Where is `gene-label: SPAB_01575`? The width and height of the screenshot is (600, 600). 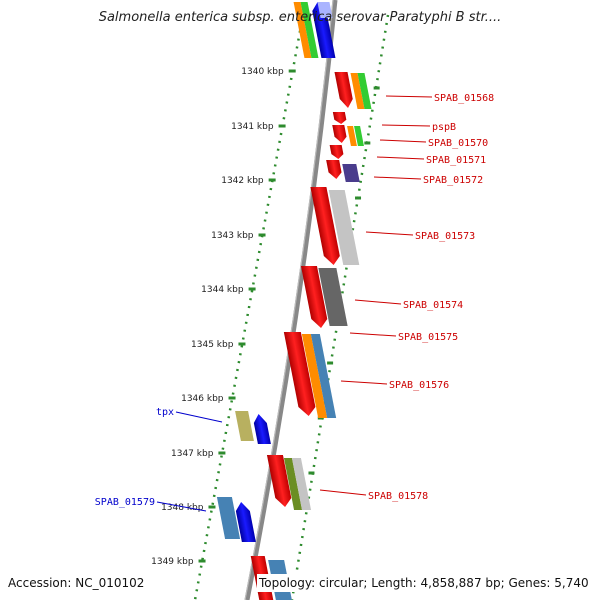 gene-label: SPAB_01575 is located at coordinates (428, 337).